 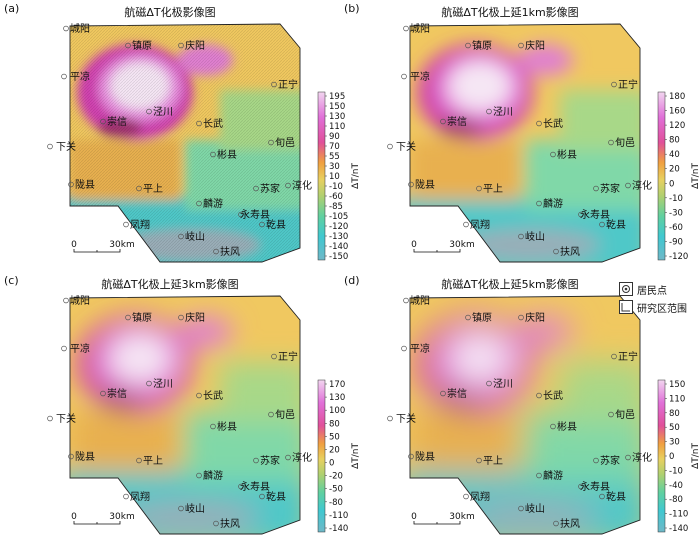 I want to click on town-label: 泾川, so click(x=503, y=383).